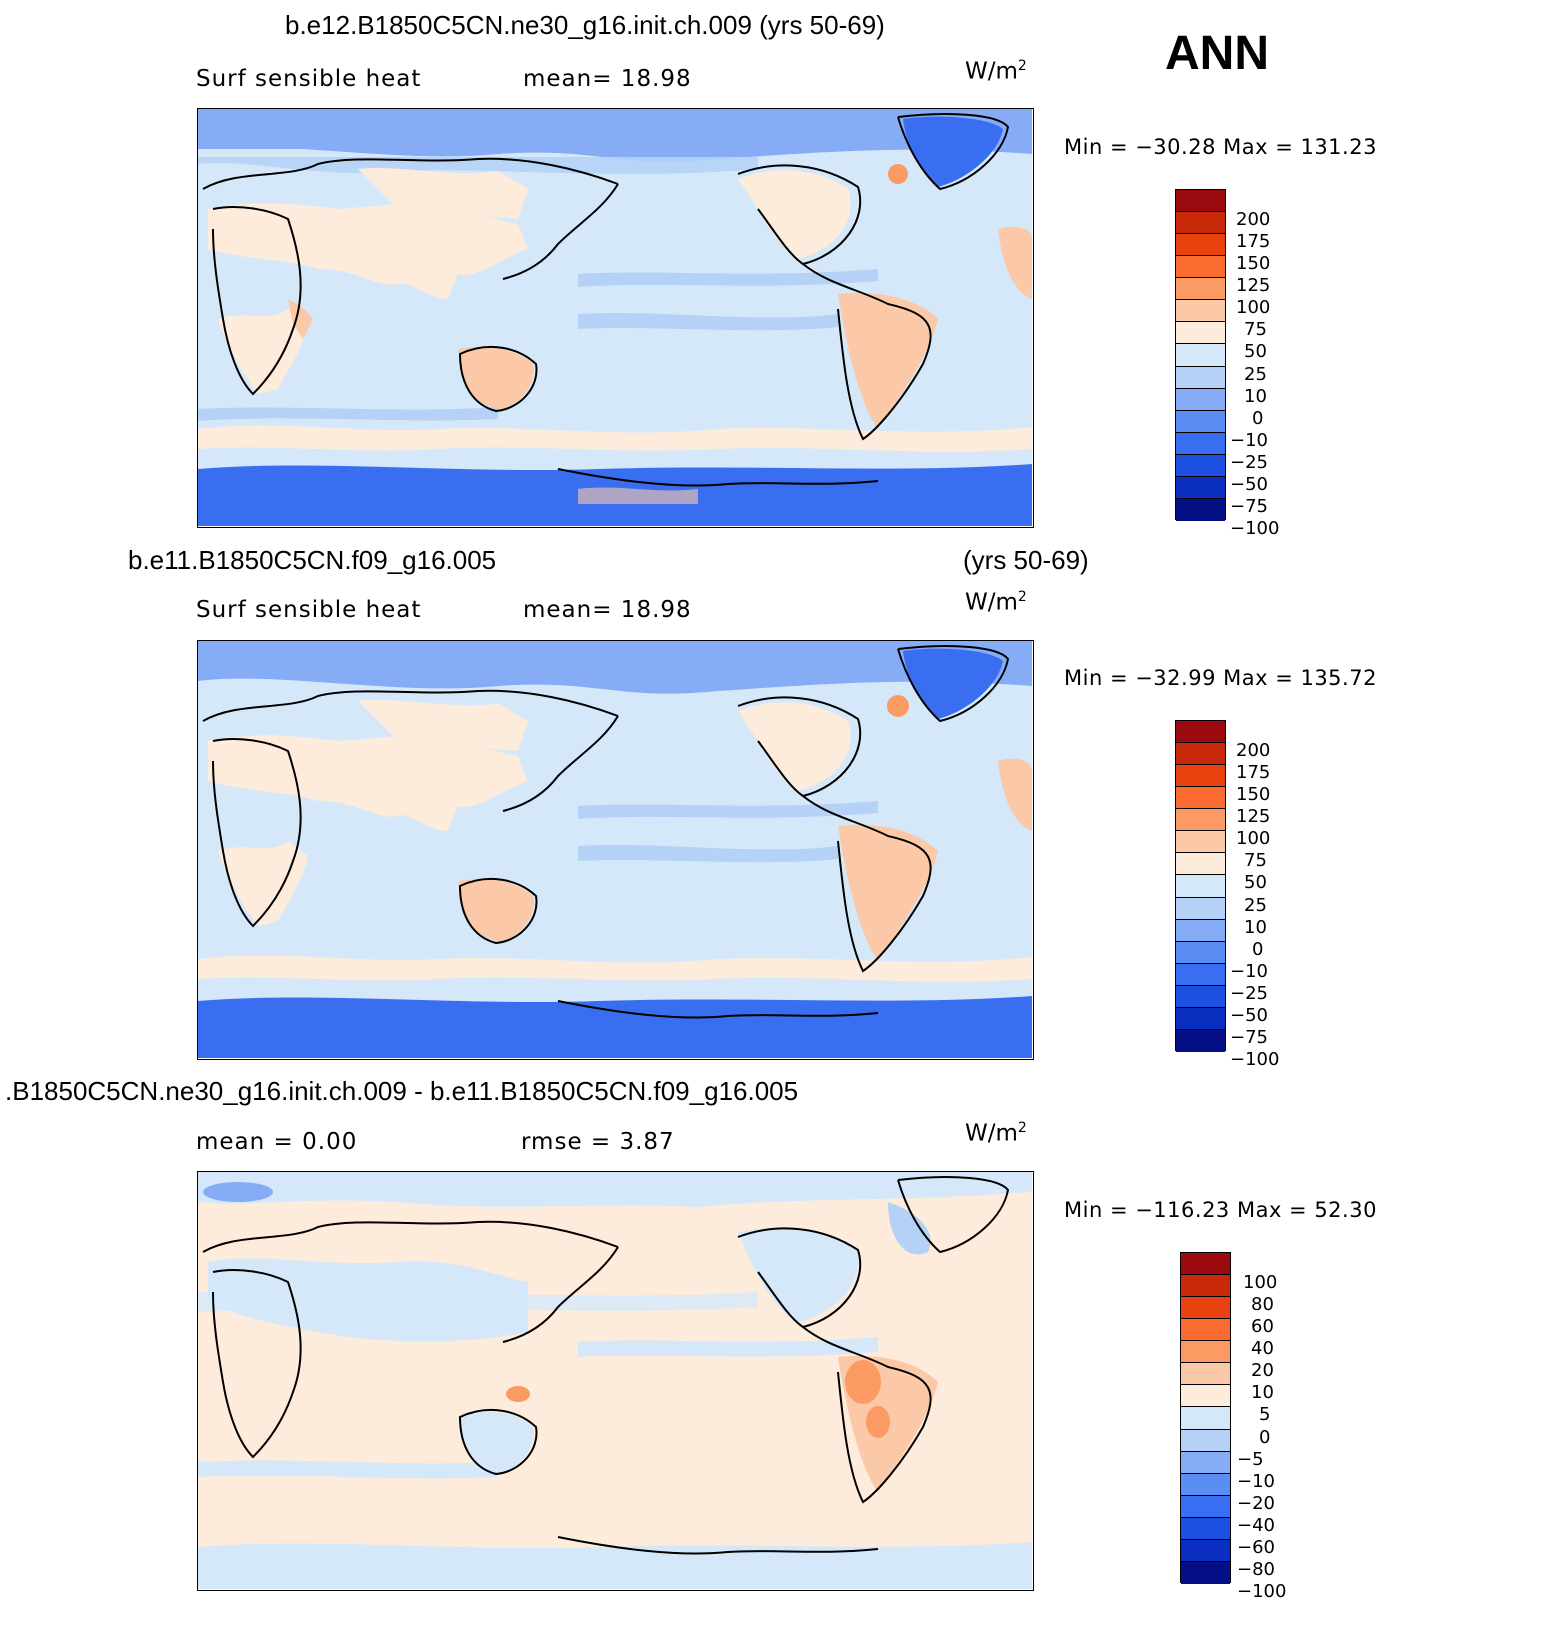  I want to click on panel-1-colorbar, so click(1200, 355).